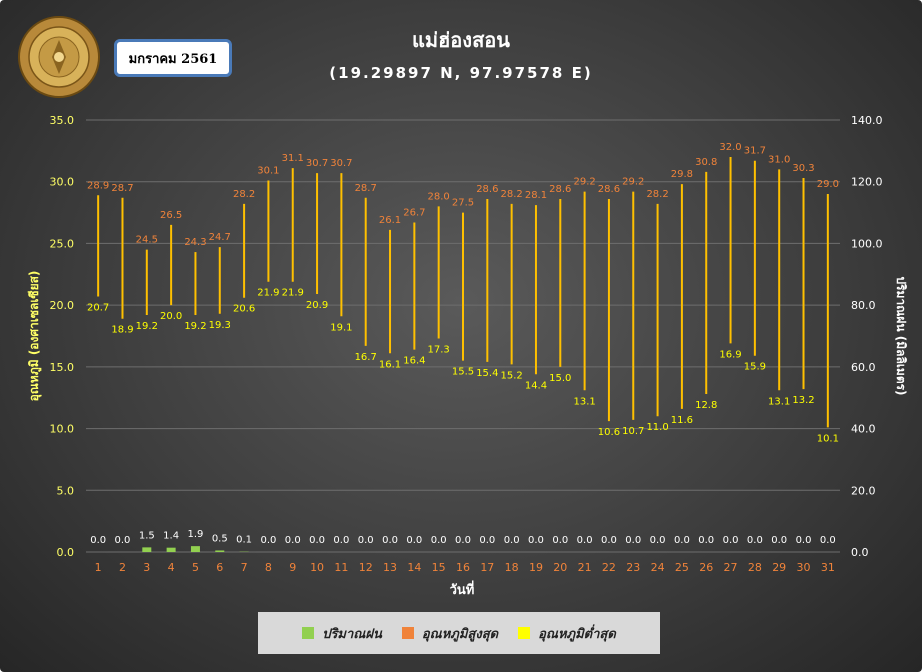 Image resolution: width=922 pixels, height=672 pixels. Describe the element at coordinates (828, 438) in the screenshot. I see `tmin-value-label: 10.1` at that location.